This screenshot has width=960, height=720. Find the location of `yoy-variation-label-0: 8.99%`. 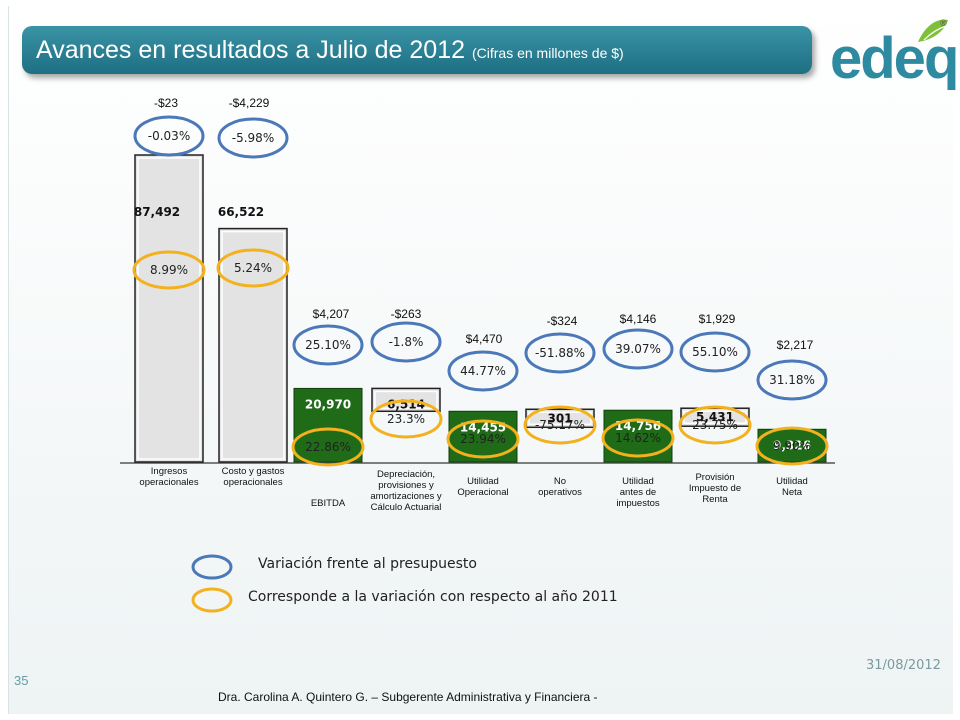

yoy-variation-label-0: 8.99% is located at coordinates (169, 270).